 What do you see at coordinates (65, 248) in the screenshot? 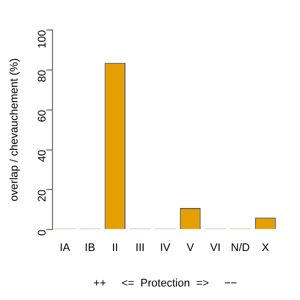
I see `x-tick-label: IA` at bounding box center [65, 248].